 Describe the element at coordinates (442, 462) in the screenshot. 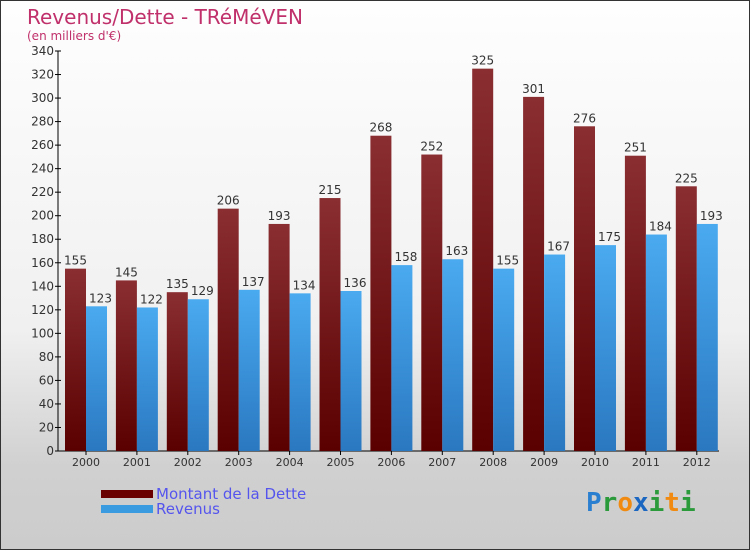

I see `x-tick-label: 2007` at that location.